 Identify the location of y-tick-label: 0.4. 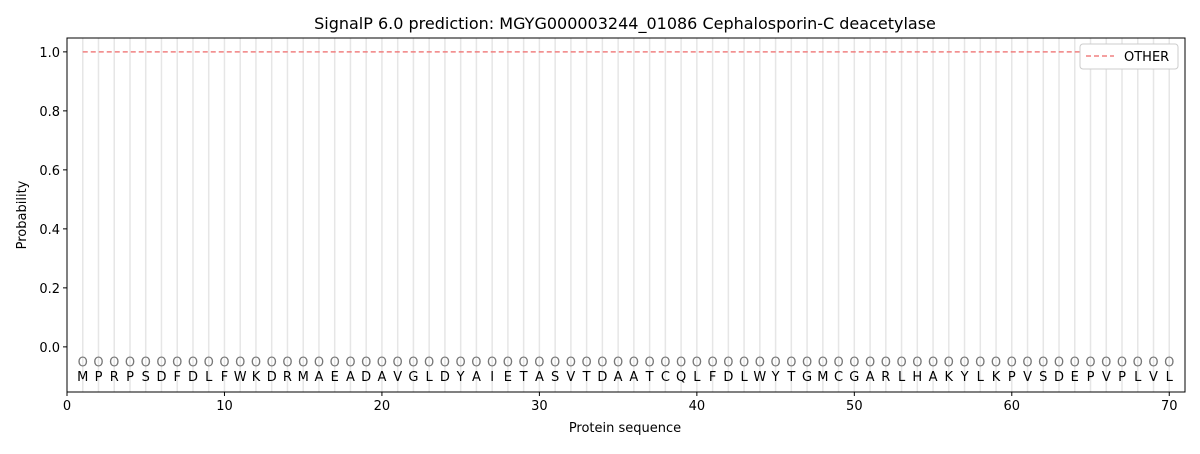
(49, 230).